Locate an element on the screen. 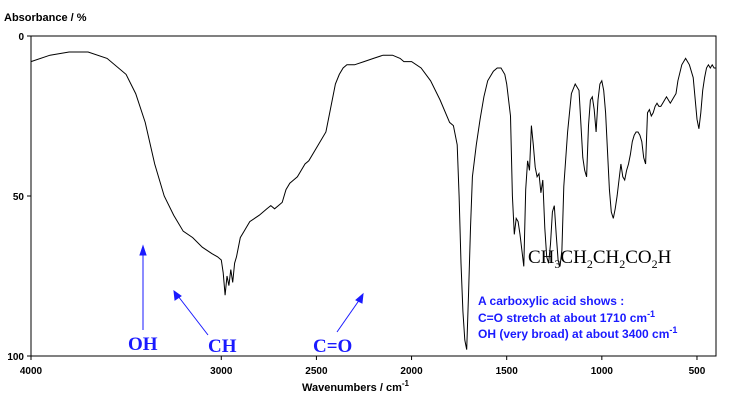 This screenshot has width=735, height=400. ch-arrow-shaft is located at coordinates (193, 315).